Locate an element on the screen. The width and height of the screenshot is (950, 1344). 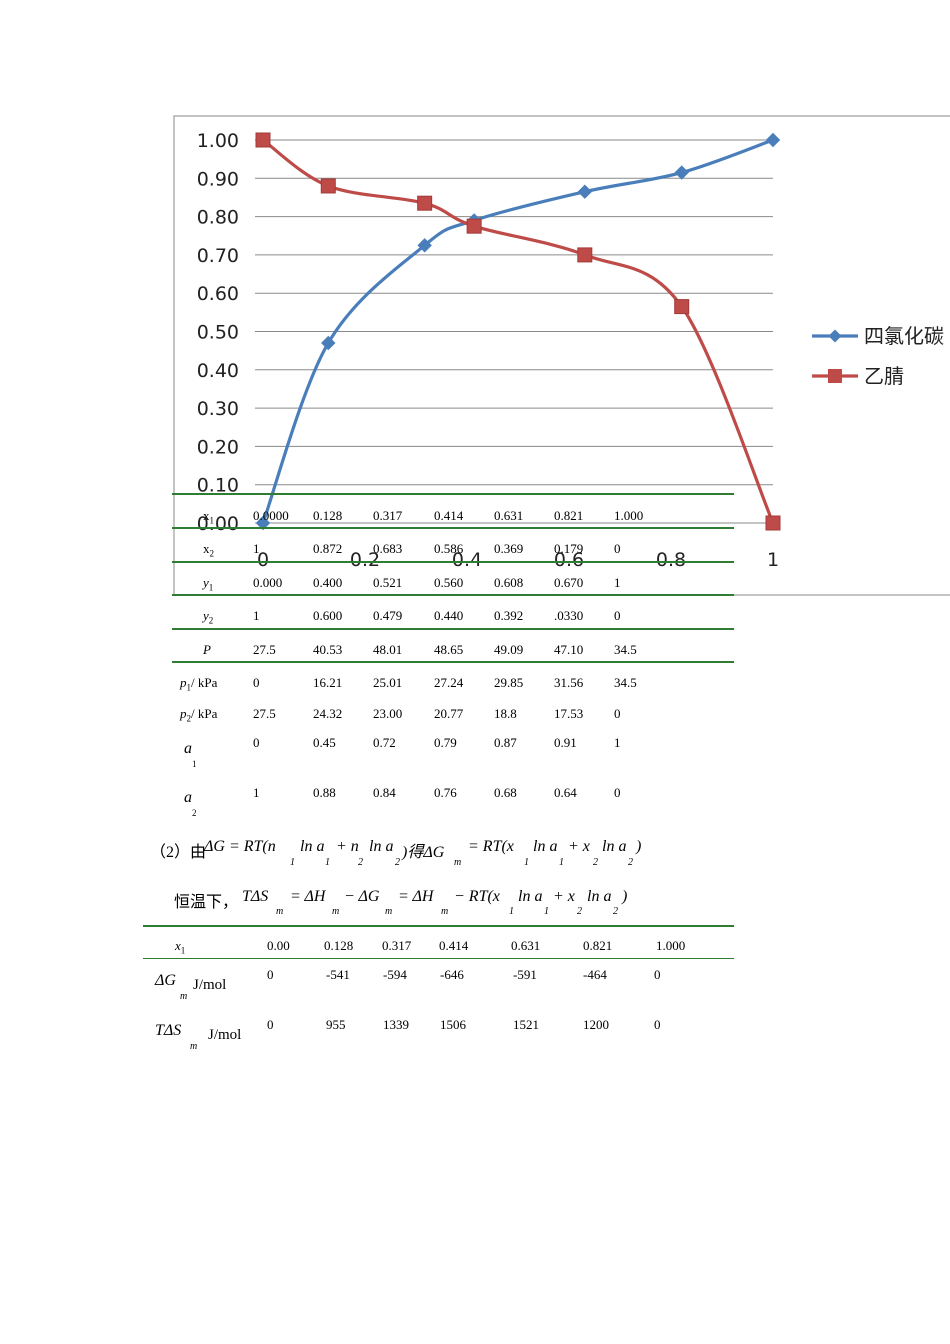
eq1-prefix: （2）由 is located at coordinates (178, 852).